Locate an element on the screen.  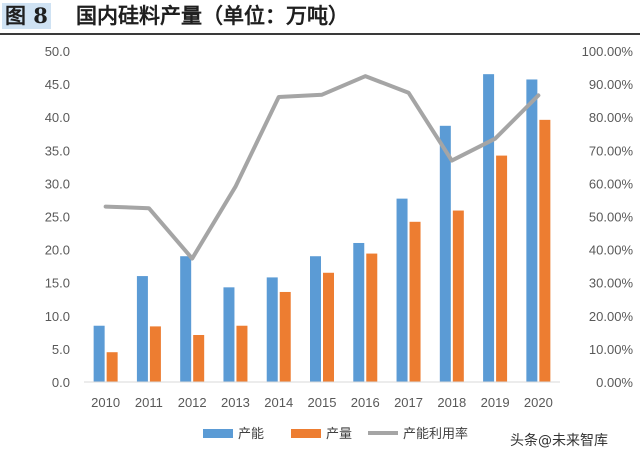
x-tick-label: 2017 is located at coordinates (408, 402).